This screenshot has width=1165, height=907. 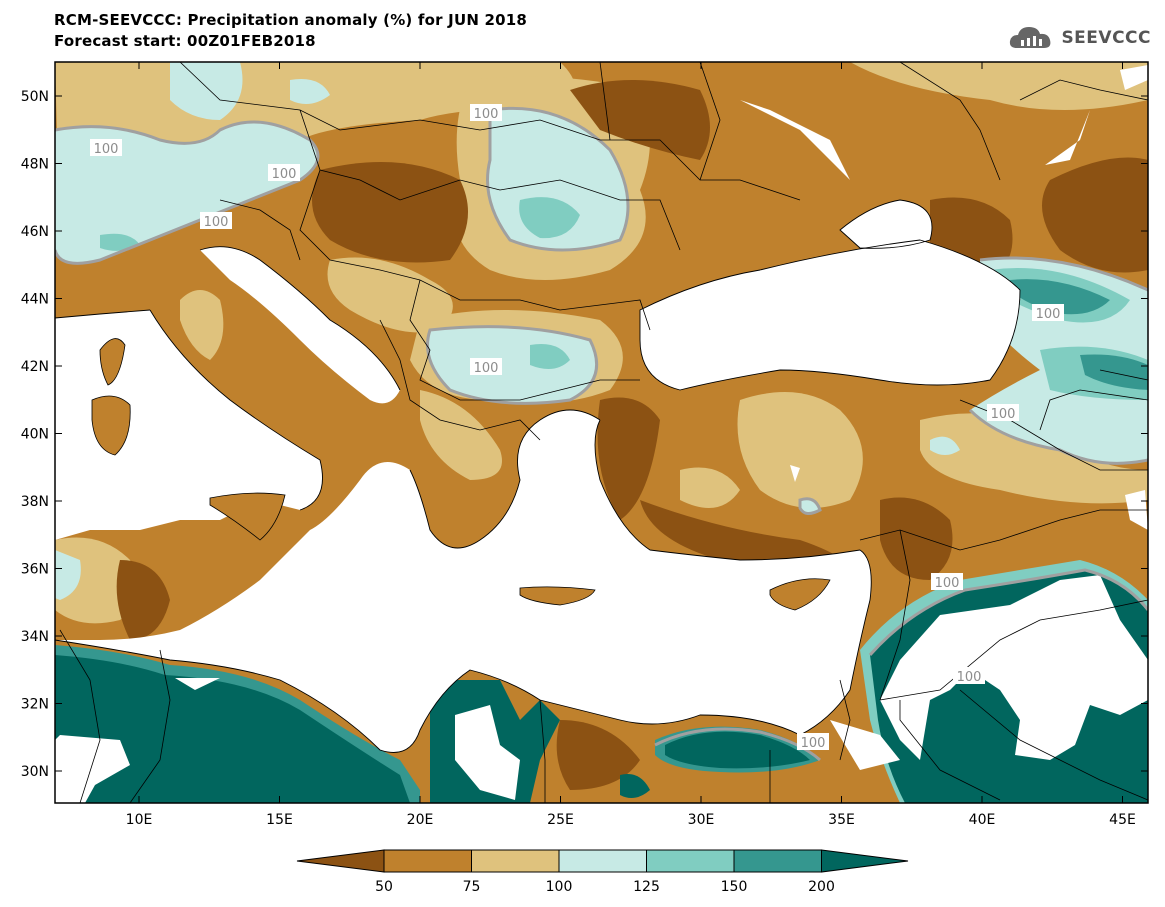 I want to click on lat-label: 44N, so click(x=35, y=300).